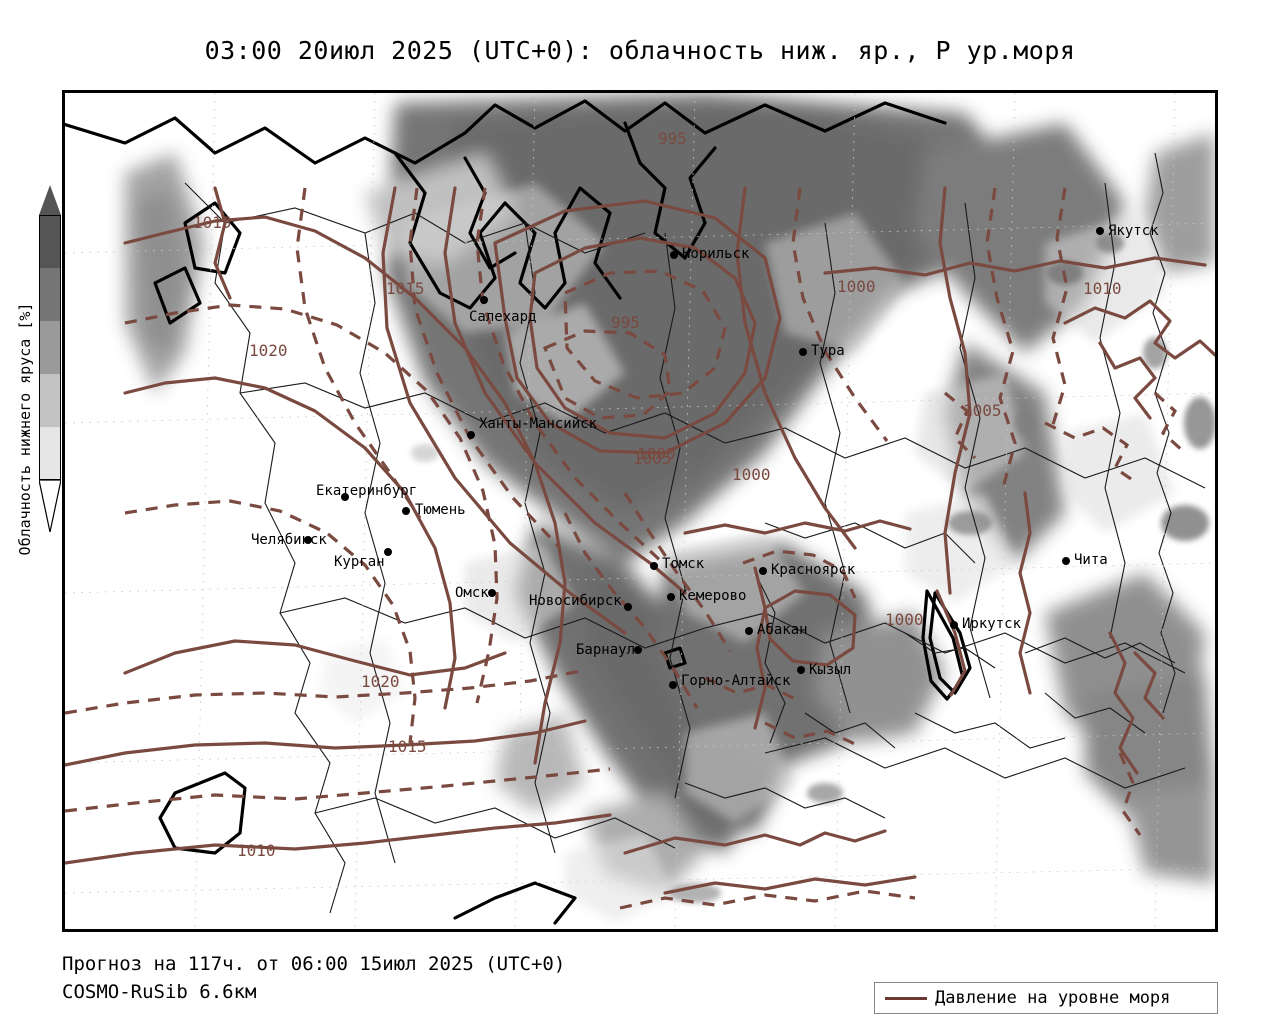 The width and height of the screenshot is (1280, 1024). What do you see at coordinates (782, 630) in the screenshot?
I see `city-label: Абакан` at bounding box center [782, 630].